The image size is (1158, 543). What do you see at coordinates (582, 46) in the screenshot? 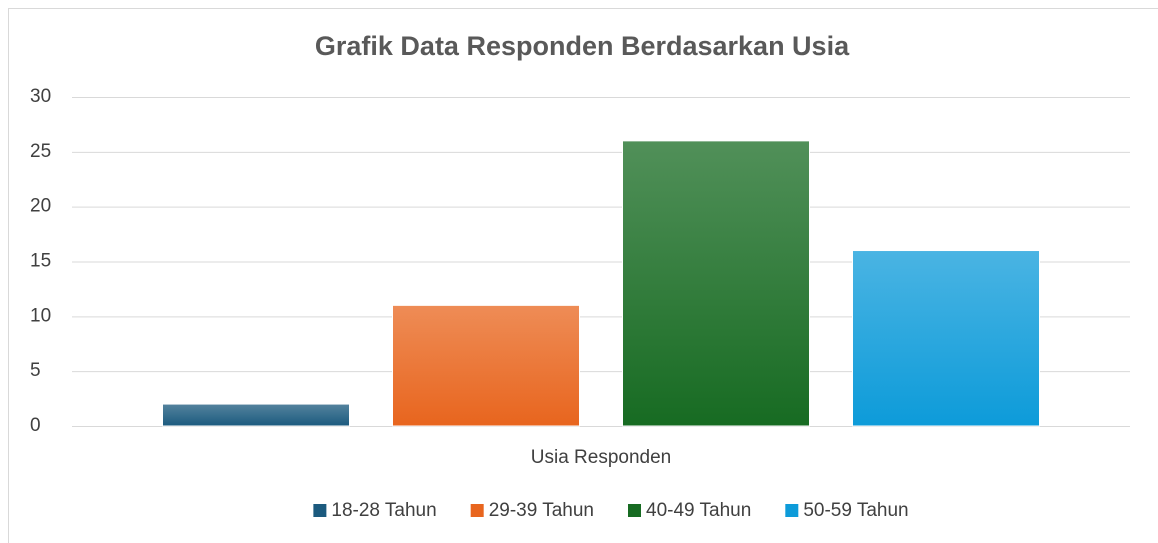
I see `chart-title: Grafik Data Responden Berdasarkan Usia` at bounding box center [582, 46].